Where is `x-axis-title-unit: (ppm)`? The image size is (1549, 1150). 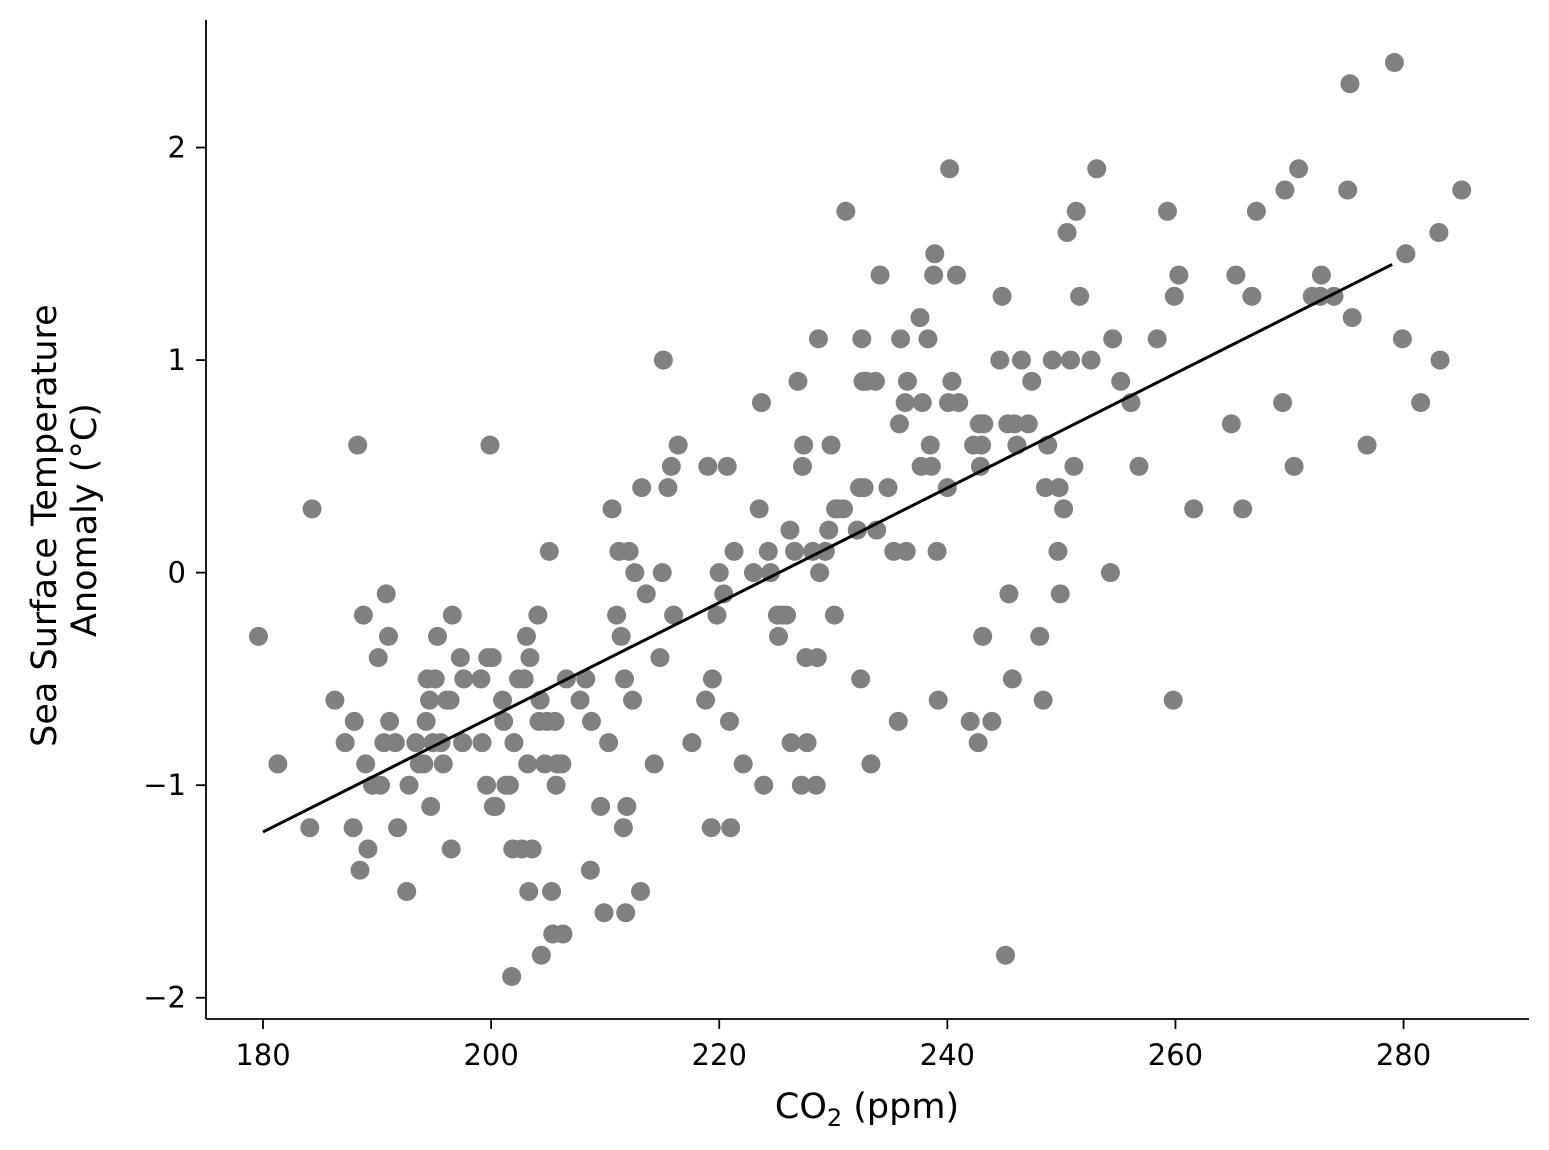 x-axis-title-unit: (ppm) is located at coordinates (900, 1107).